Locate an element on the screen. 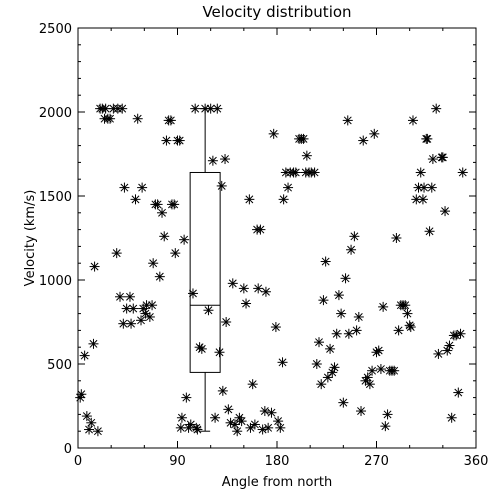 The height and width of the screenshot is (500, 500). y-tick-label: 1500 is located at coordinates (55, 197).